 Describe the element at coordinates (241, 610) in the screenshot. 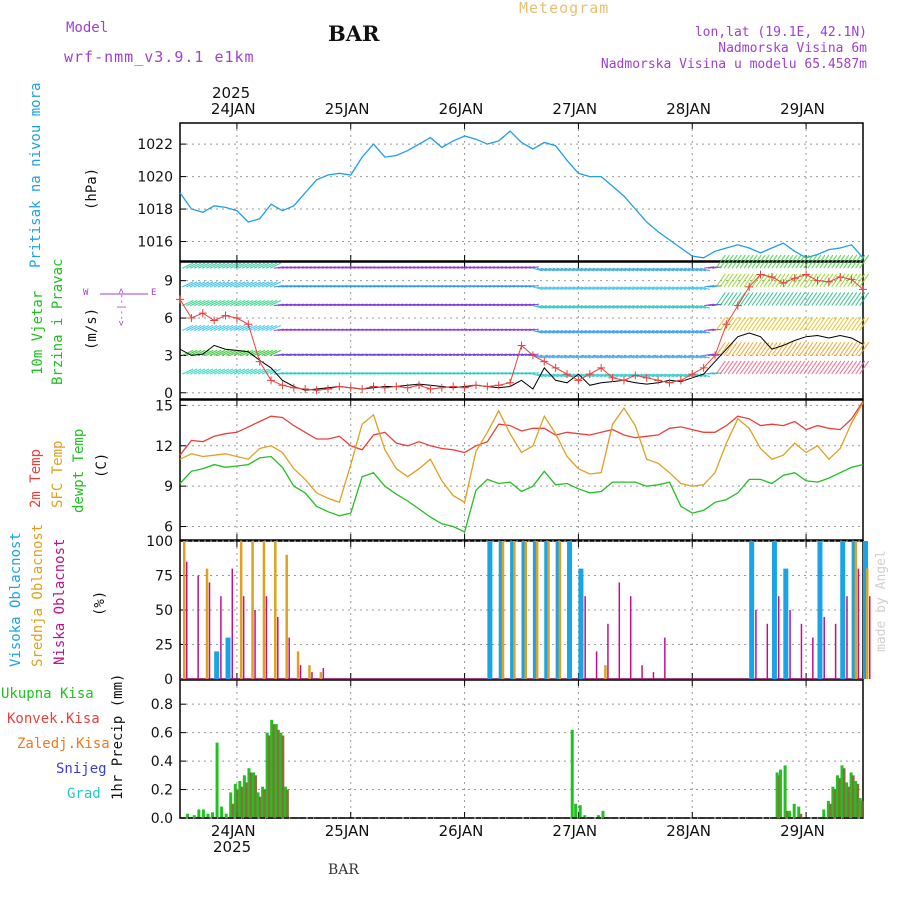

I see `mid-cloud-bar` at that location.